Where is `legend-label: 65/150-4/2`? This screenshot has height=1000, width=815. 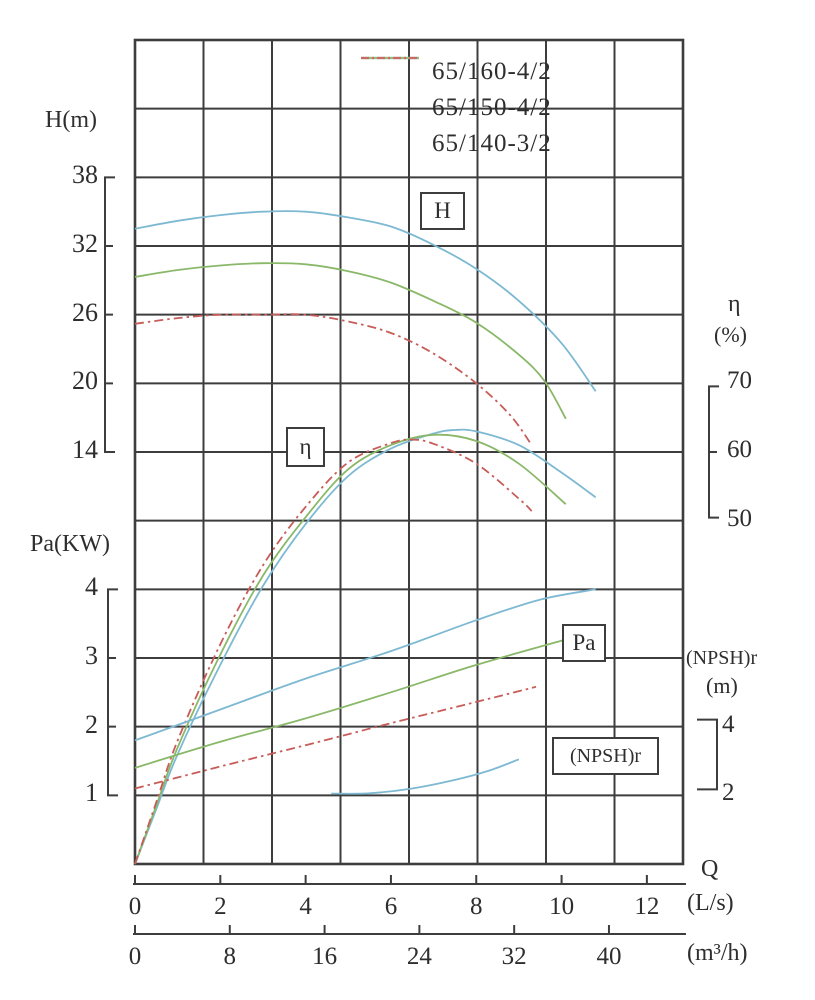
legend-label: 65/150-4/2 is located at coordinates (492, 107).